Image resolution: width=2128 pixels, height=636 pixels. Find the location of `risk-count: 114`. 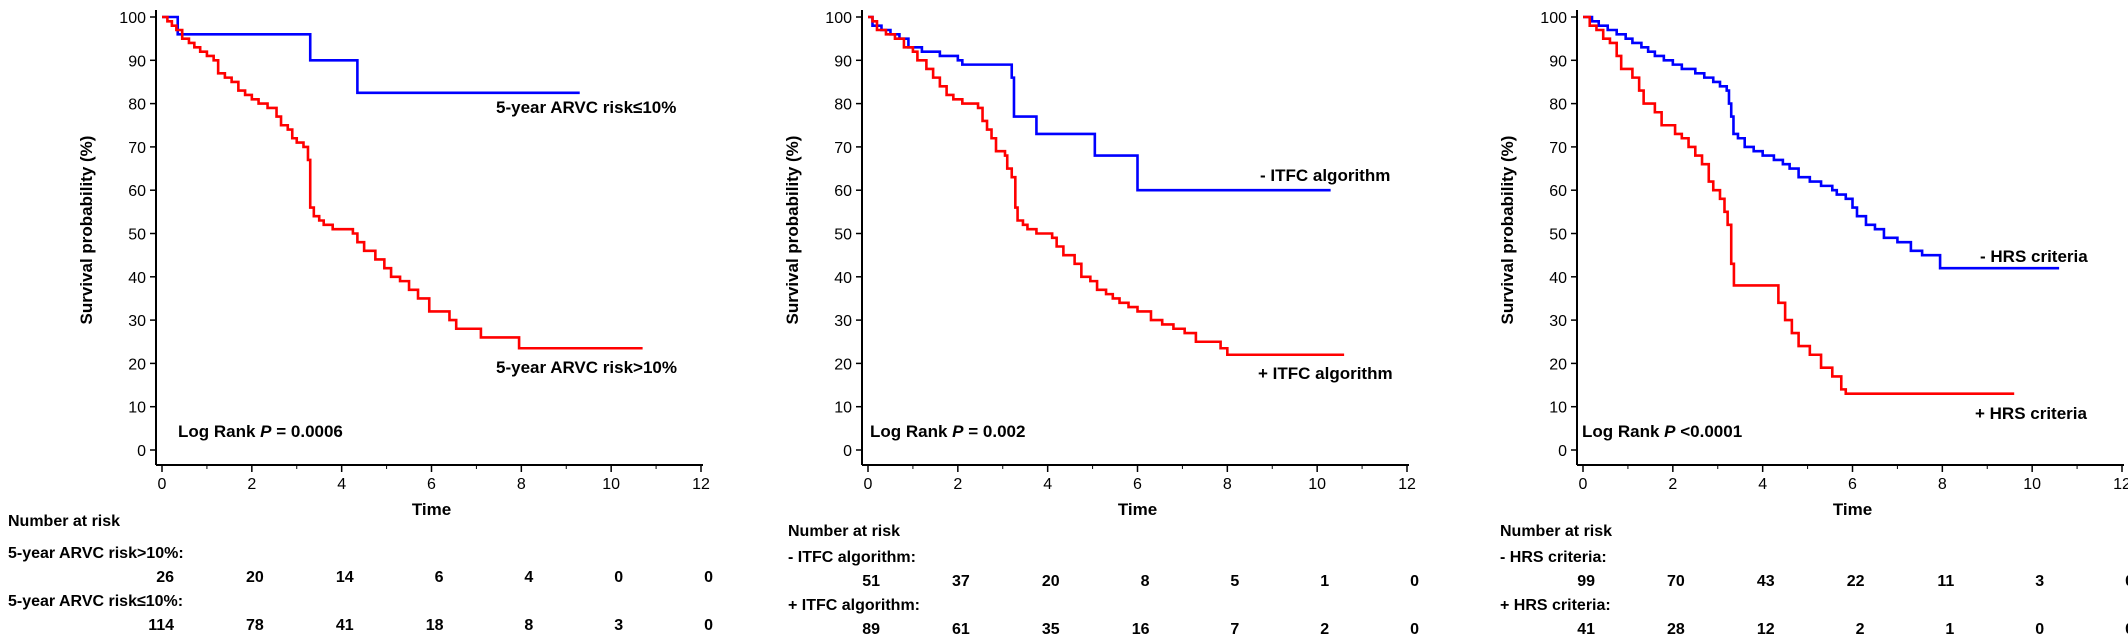

risk-count: 114 is located at coordinates (161, 625).